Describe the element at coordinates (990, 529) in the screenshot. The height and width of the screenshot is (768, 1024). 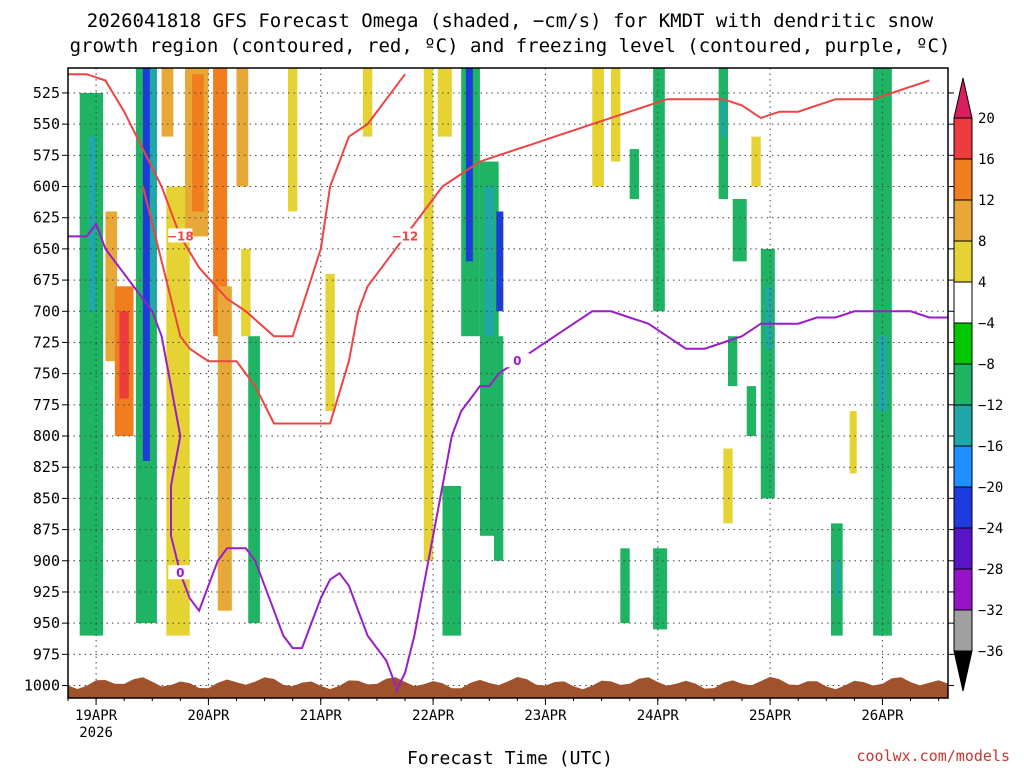
I see `colorbar-label-10: −24` at that location.